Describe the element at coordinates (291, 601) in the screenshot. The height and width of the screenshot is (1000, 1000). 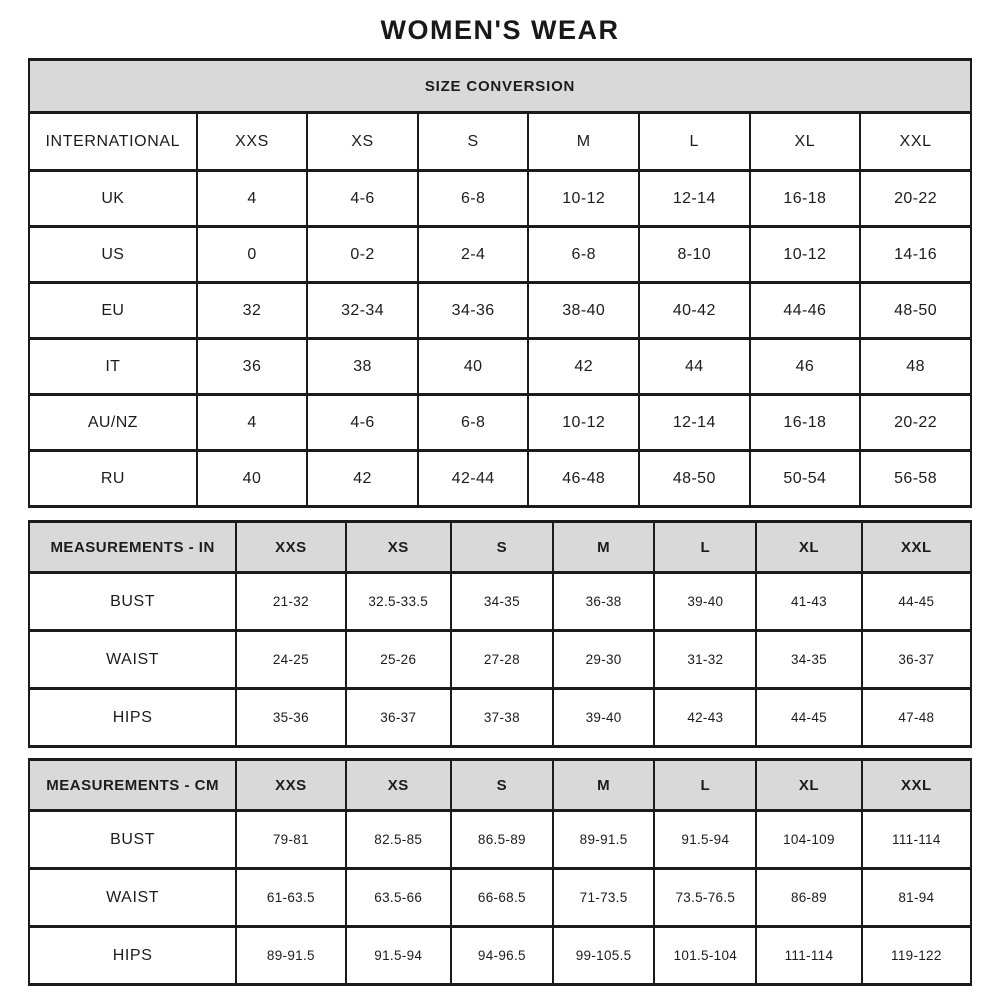
I see `measurement-value-cell: 21-32` at that location.